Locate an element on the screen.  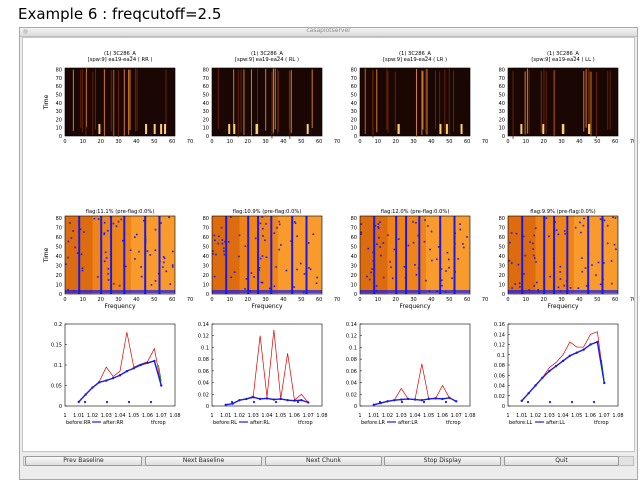
window-titlebar: casaplotserver is located at coordinates (328, 32).